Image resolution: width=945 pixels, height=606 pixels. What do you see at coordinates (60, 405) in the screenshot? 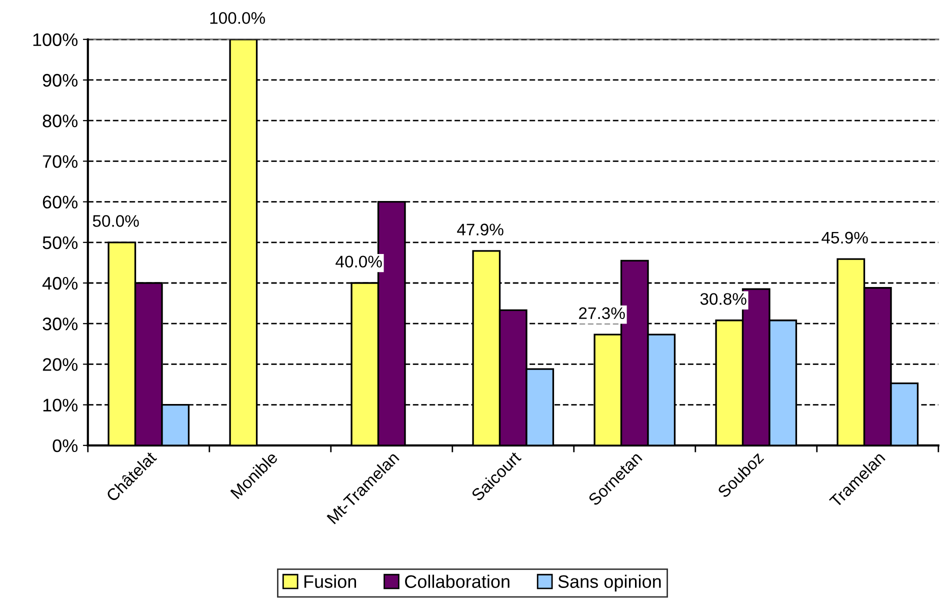
I see `y-tick-label: 10%` at bounding box center [60, 405].